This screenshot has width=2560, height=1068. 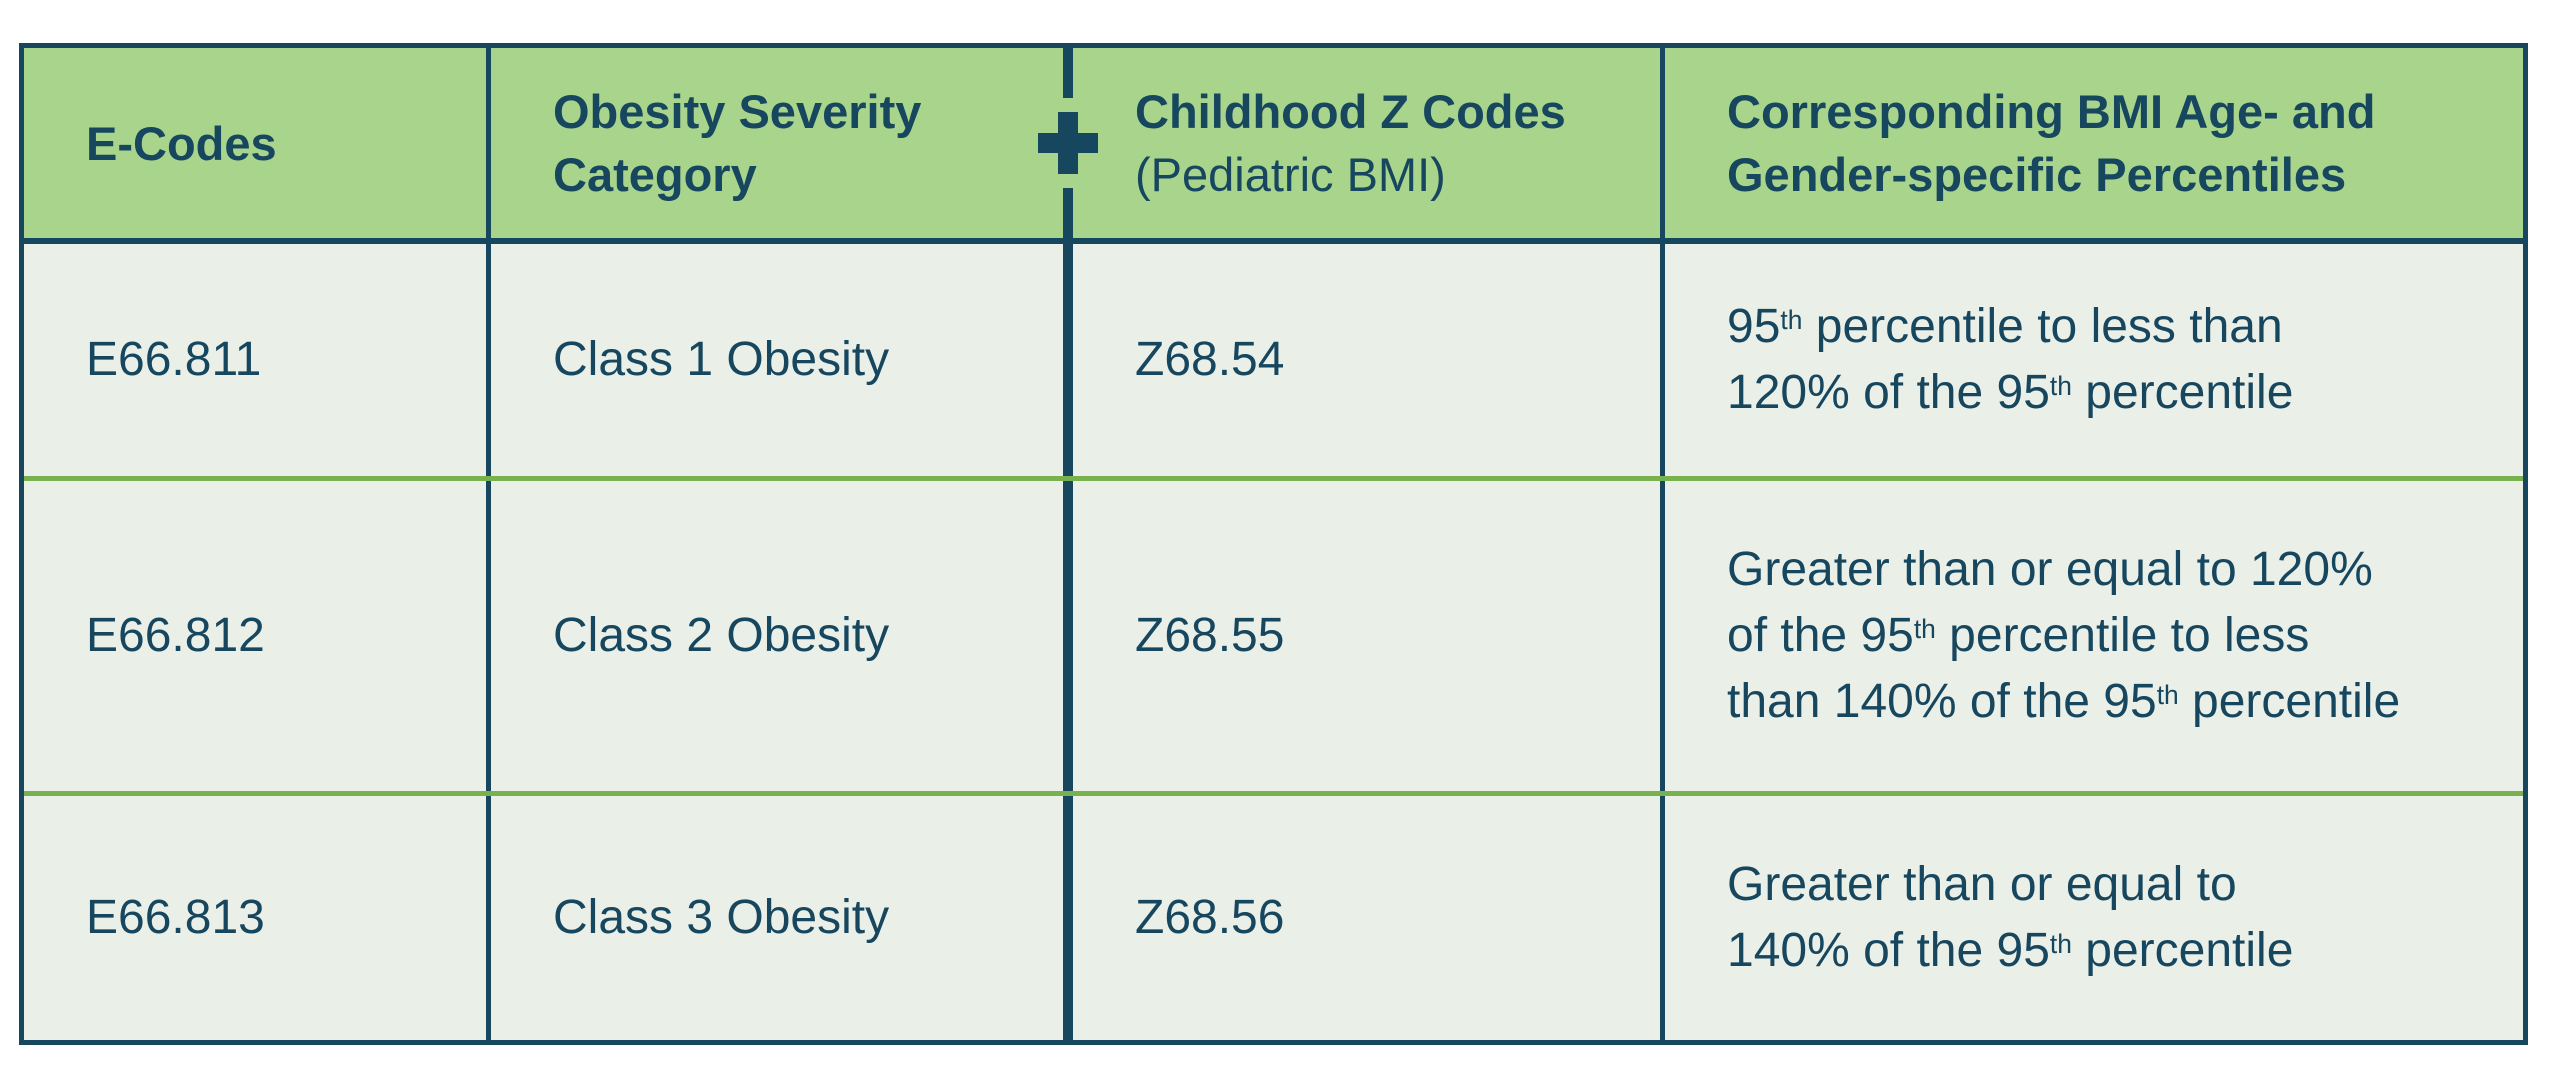 What do you see at coordinates (1350, 111) in the screenshot?
I see `header-z-codes-title: Childhood Z Codes` at bounding box center [1350, 111].